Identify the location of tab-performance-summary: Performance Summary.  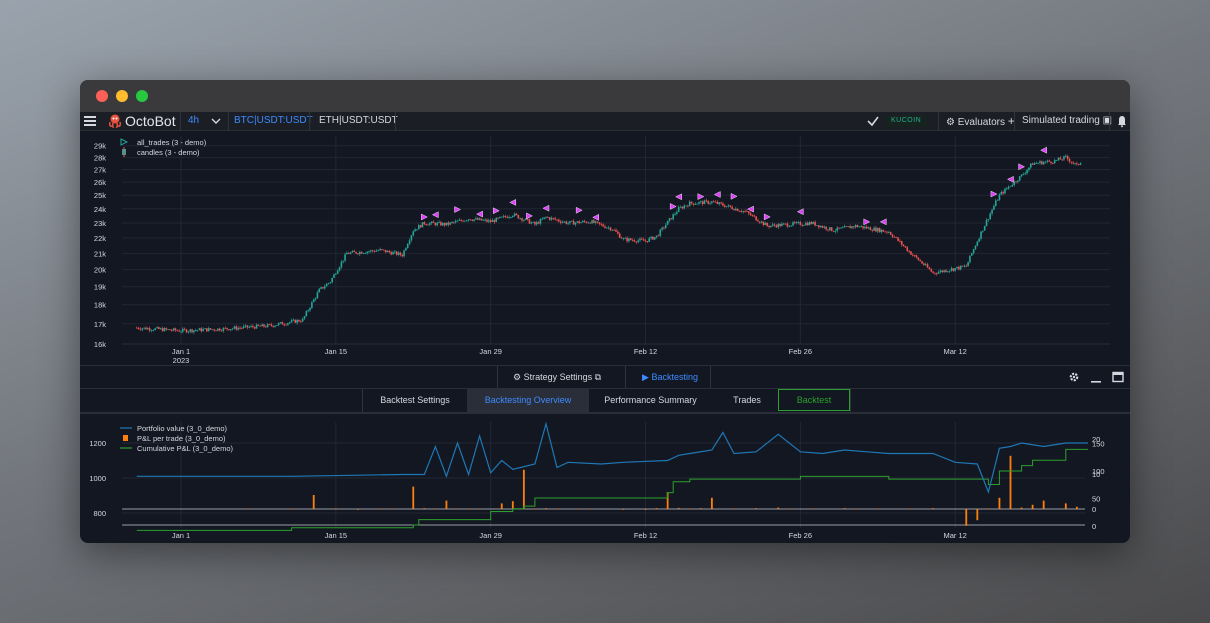
(650, 400).